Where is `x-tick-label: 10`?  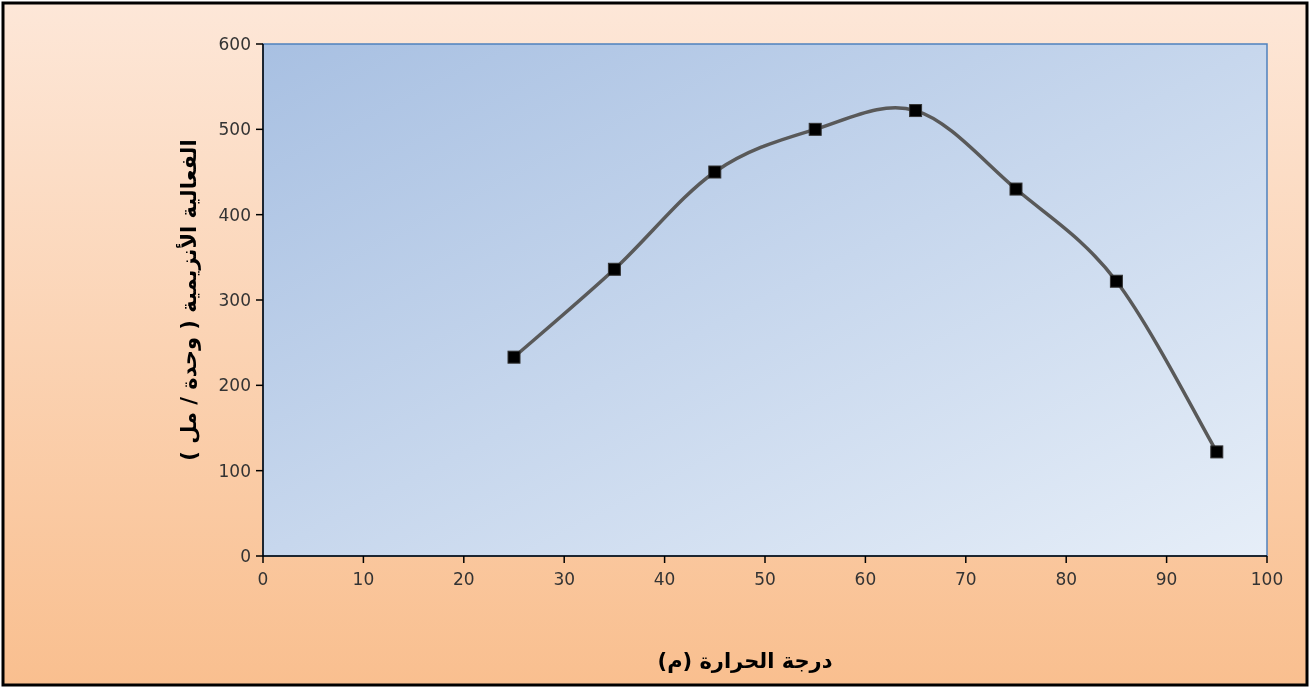 x-tick-label: 10 is located at coordinates (363, 579).